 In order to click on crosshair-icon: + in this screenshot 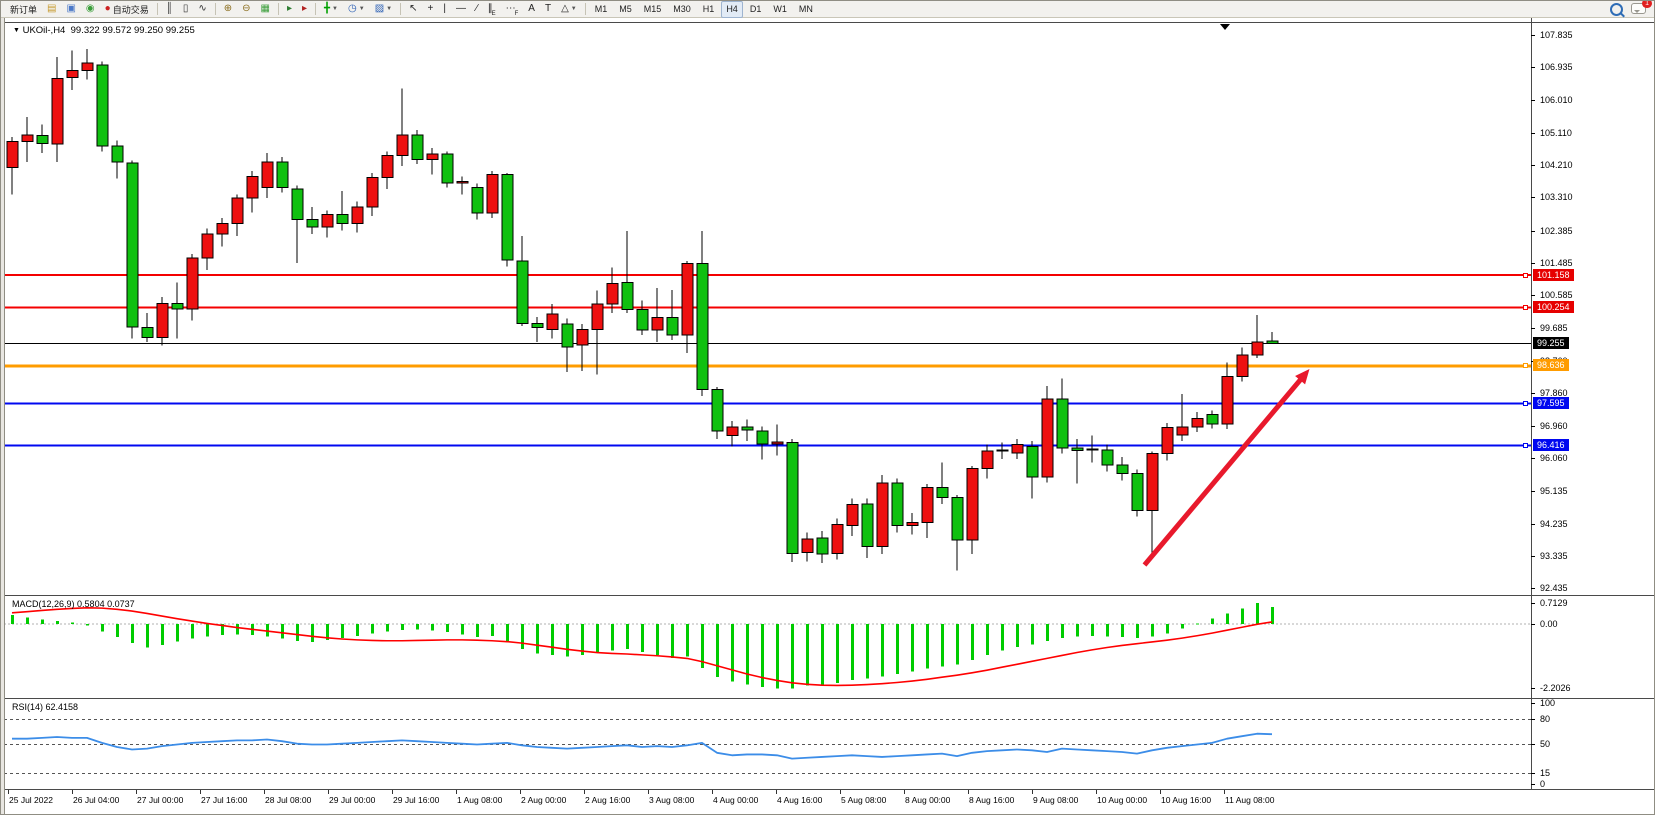, I will do `click(430, 9)`.